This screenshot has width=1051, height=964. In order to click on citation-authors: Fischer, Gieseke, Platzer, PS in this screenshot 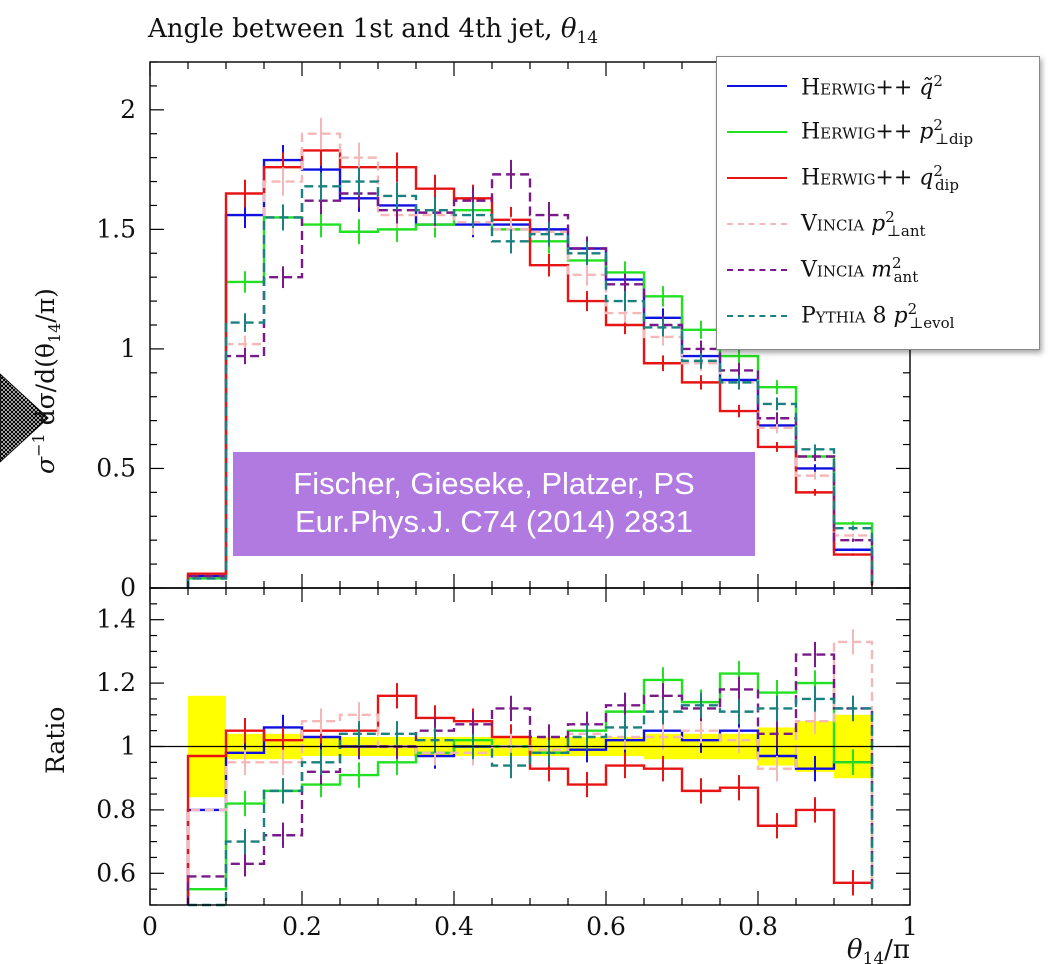, I will do `click(494, 483)`.